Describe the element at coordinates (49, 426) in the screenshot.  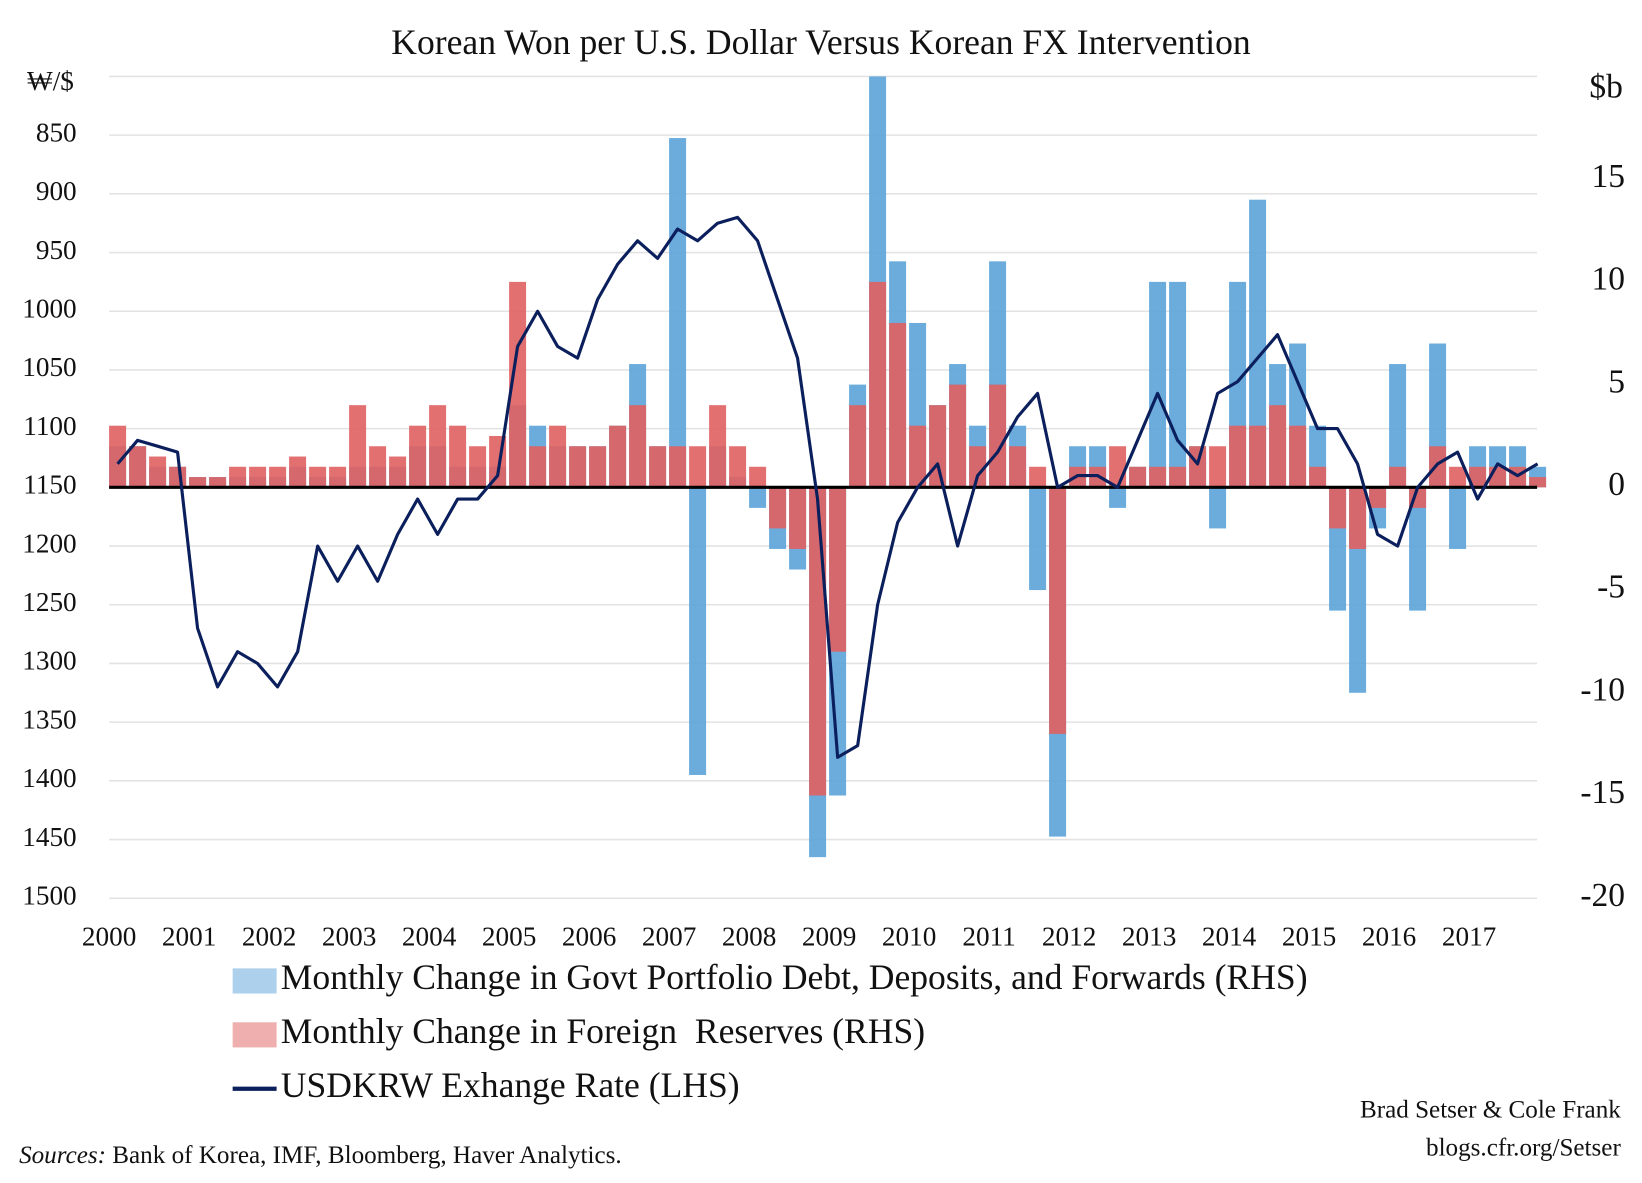
I see `y-tick-label: 1100` at that location.